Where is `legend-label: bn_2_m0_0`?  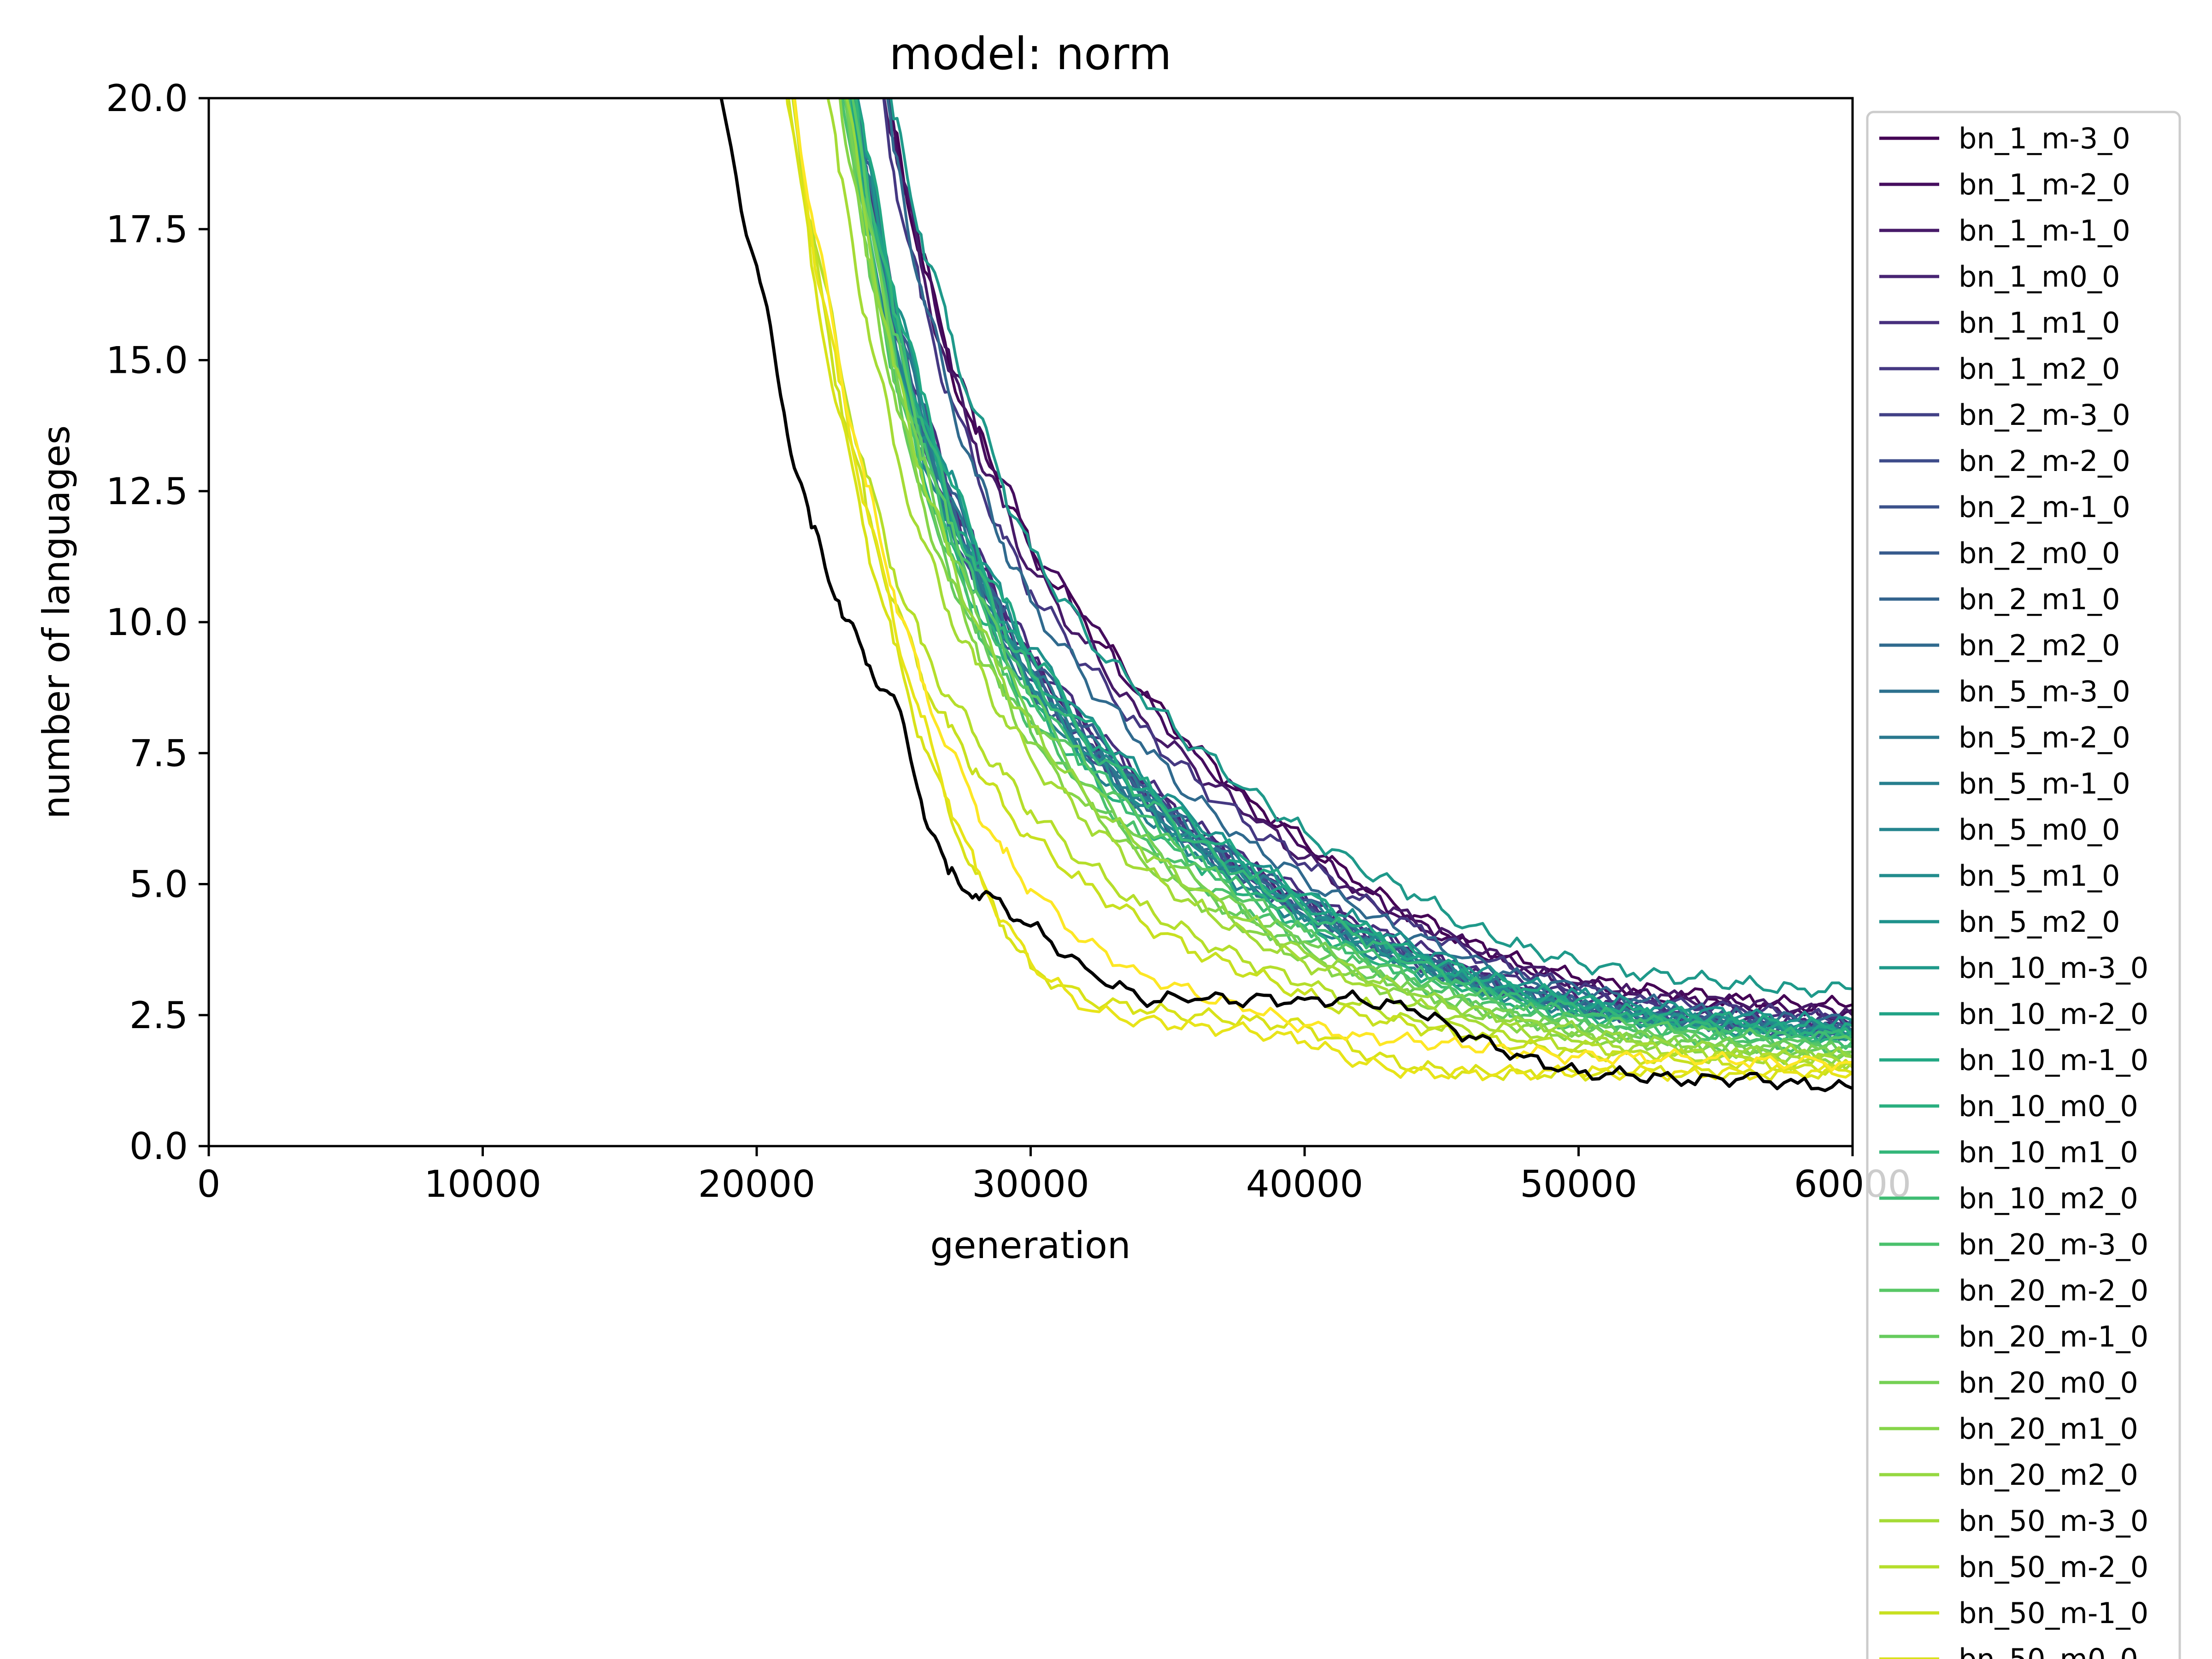
legend-label: bn_2_m0_0 is located at coordinates (2039, 553).